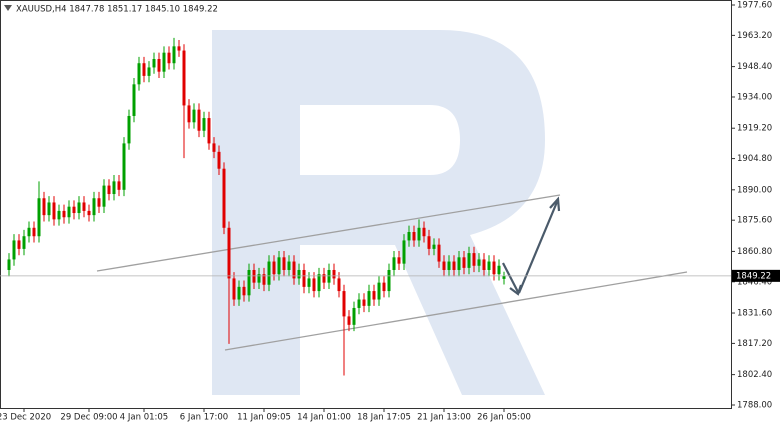  I want to click on x-tick-label: 21 Jan 13:00, so click(444, 418).